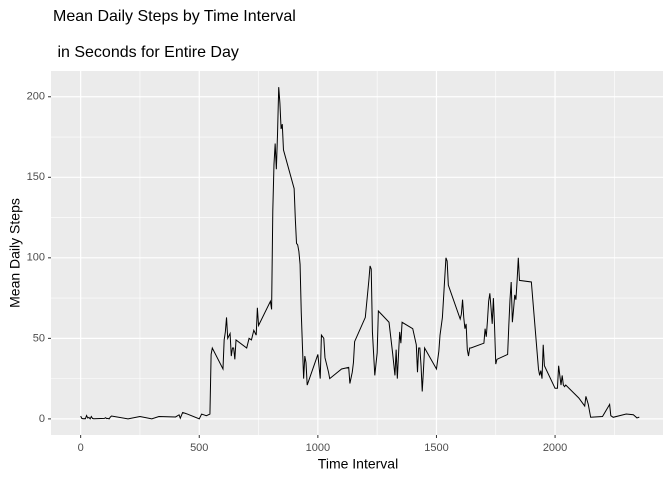 This screenshot has width=672, height=480. Describe the element at coordinates (555, 448) in the screenshot. I see `x-tick-label: 2000` at that location.